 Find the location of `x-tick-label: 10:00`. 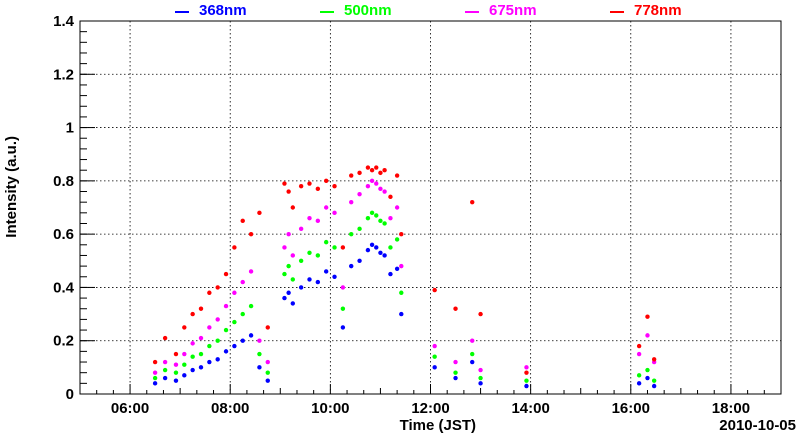

x-tick-label: 10:00 is located at coordinates (330, 408).